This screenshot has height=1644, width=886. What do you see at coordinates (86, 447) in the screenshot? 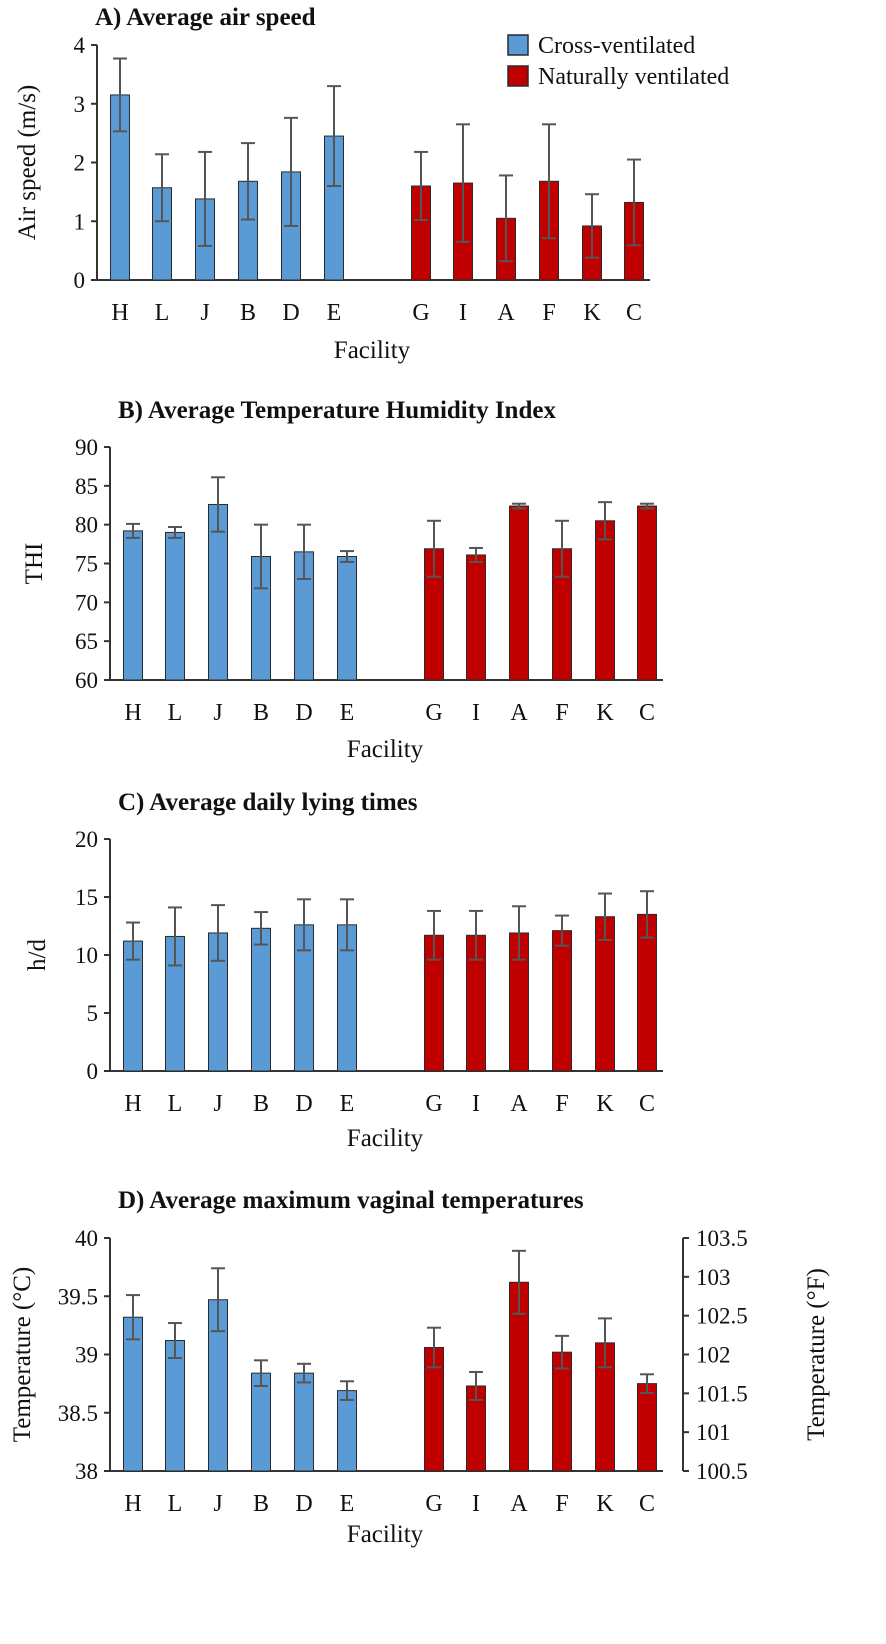
I see `y-tick-label: 90` at bounding box center [86, 447].